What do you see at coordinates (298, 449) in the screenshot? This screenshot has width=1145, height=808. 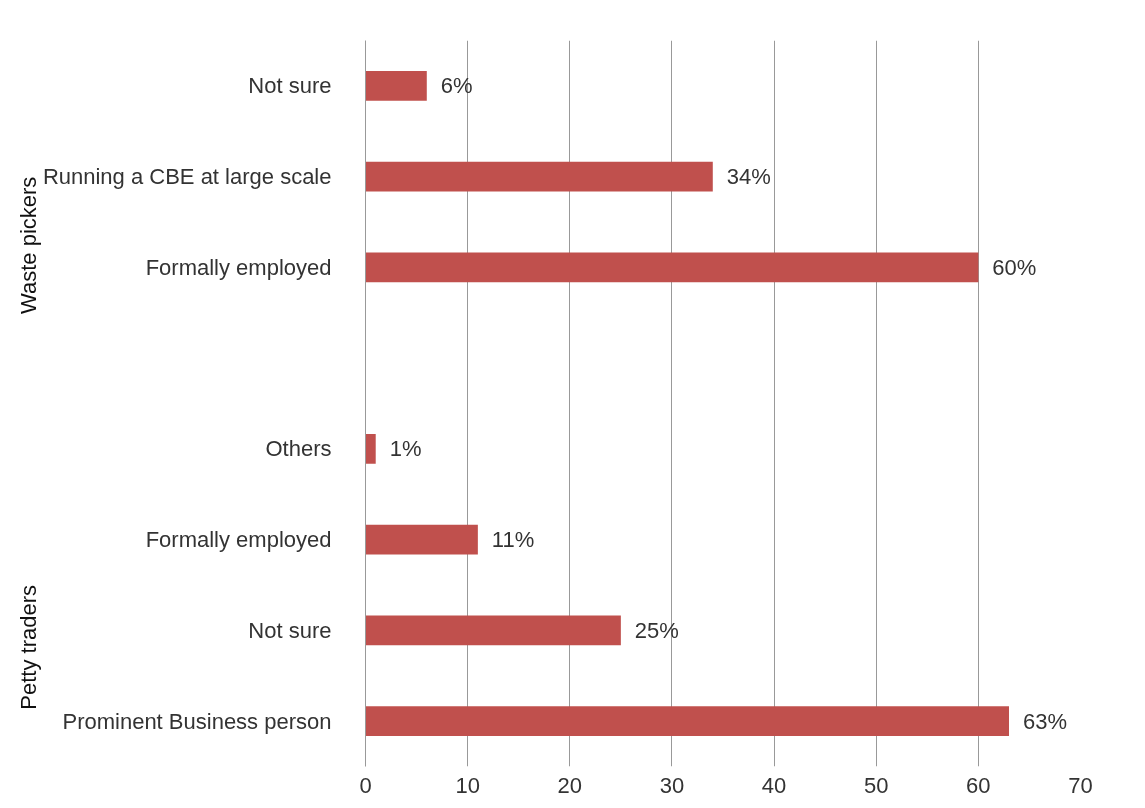 I see `y-tick-label: Others` at bounding box center [298, 449].